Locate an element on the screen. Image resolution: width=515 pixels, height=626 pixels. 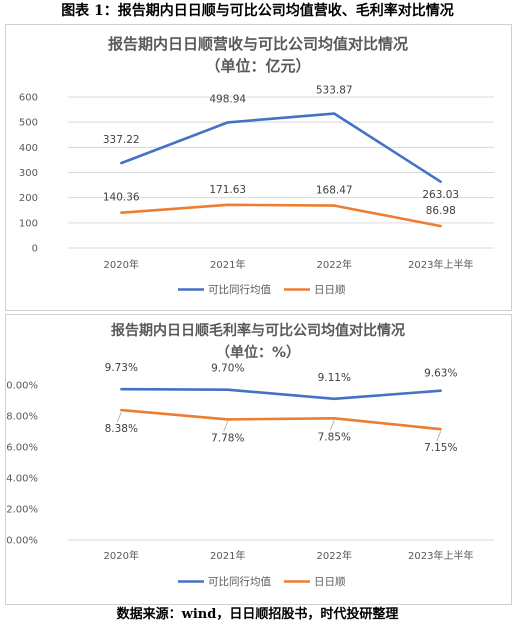
data-label: 337.22 is located at coordinates (121, 140).